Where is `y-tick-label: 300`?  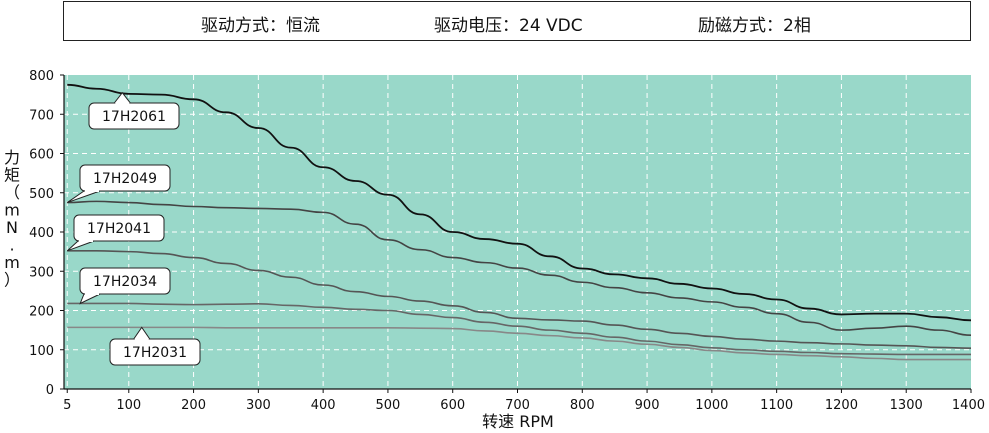
y-tick-label: 300 is located at coordinates (41, 272).